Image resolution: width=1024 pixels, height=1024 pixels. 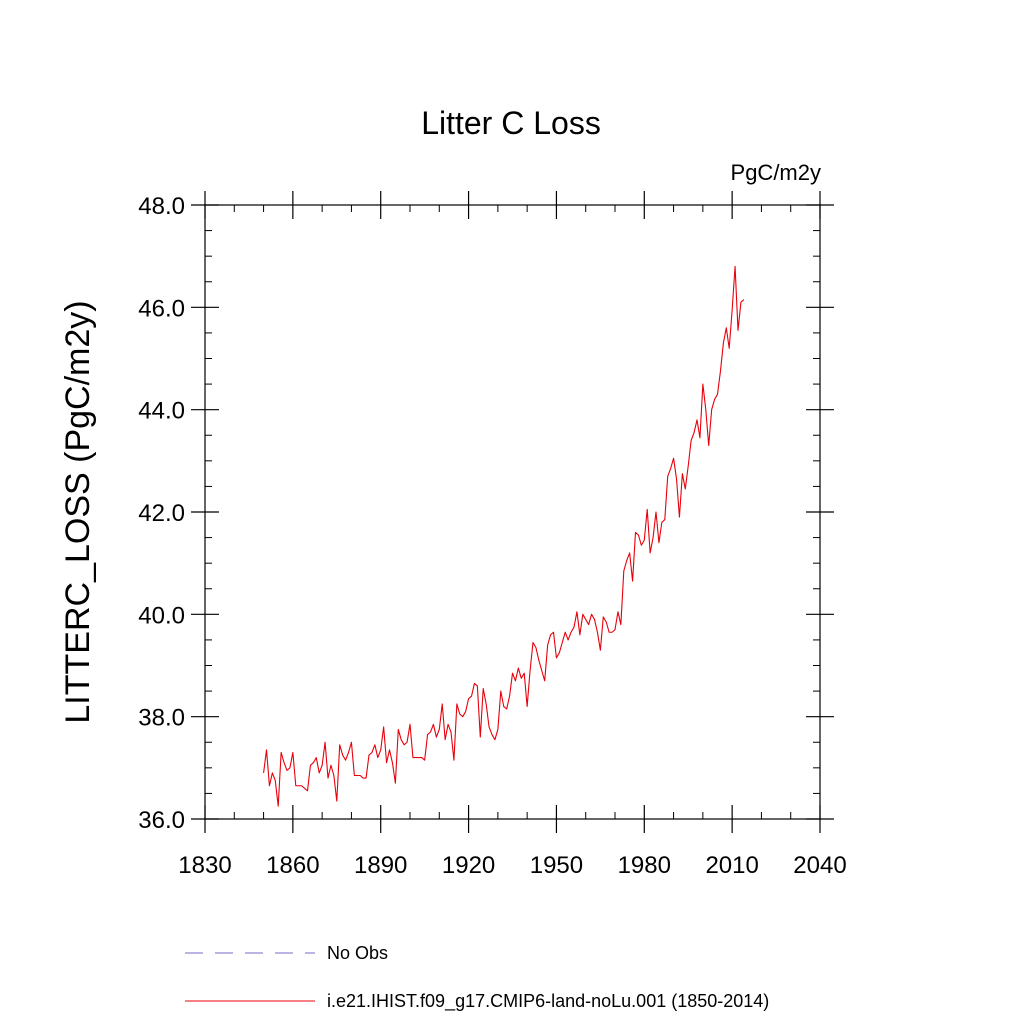 I want to click on x-tick-label: 1860, so click(x=292, y=865).